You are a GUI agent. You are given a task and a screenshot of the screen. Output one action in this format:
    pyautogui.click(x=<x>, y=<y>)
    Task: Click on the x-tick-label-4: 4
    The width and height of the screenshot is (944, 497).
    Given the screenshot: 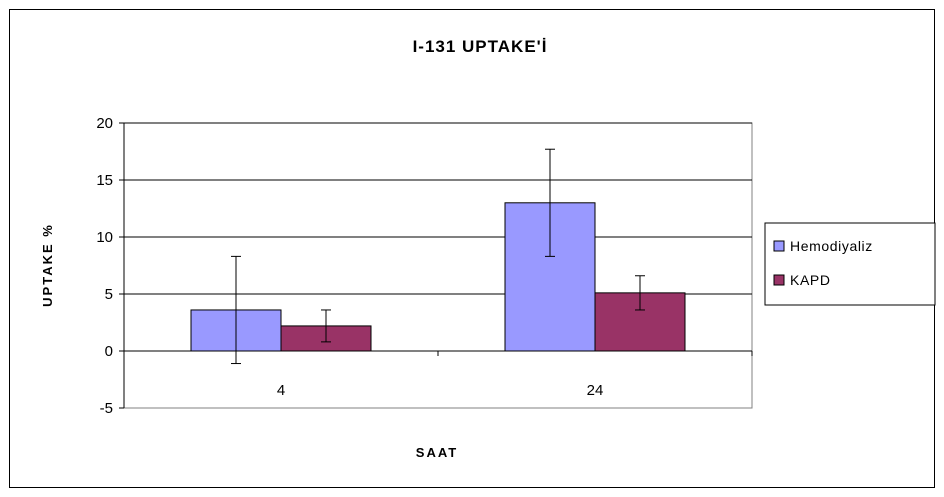 What is the action you would take?
    pyautogui.click(x=281, y=390)
    